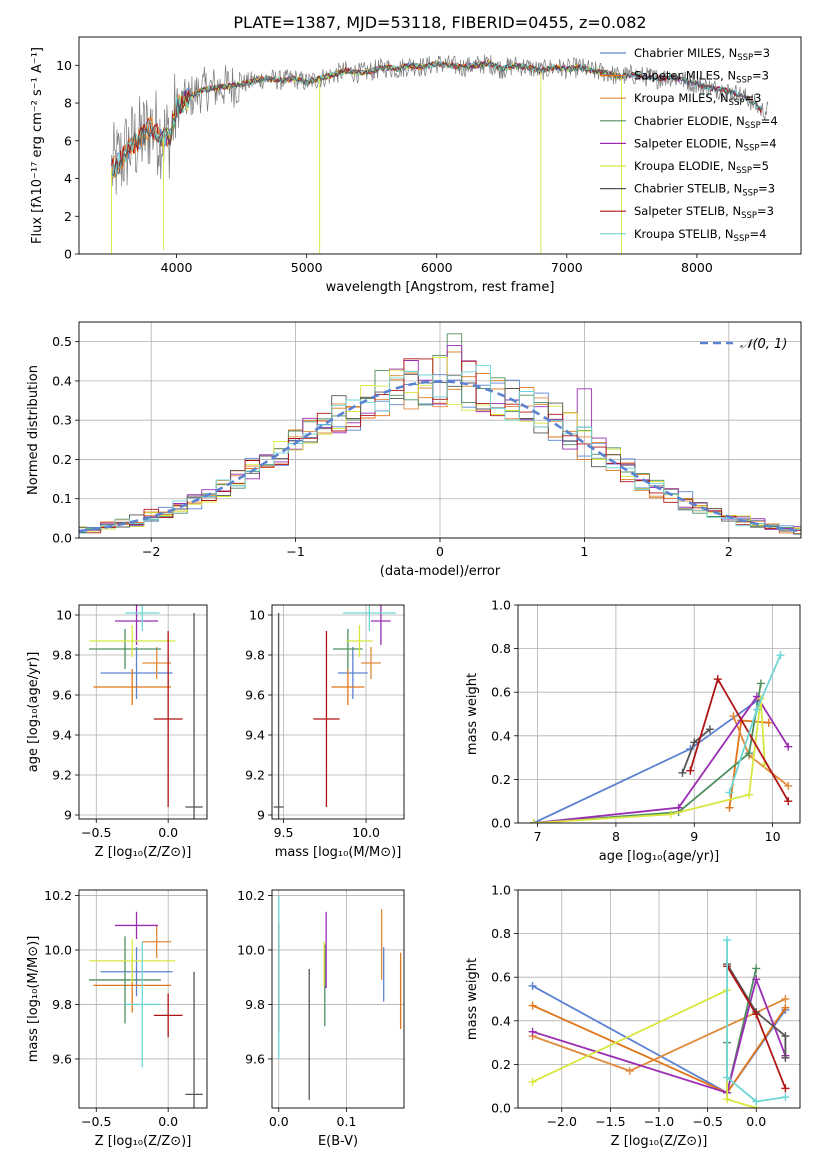  I want to click on x-tick-label: 0, so click(440, 551).